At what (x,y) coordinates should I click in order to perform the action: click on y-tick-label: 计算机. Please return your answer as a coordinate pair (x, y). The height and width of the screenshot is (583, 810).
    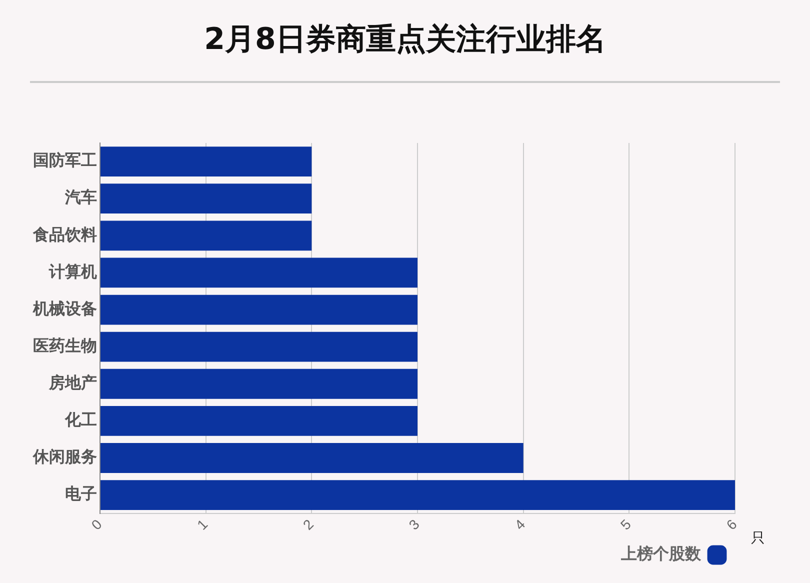
    Looking at the image, I should click on (72, 271).